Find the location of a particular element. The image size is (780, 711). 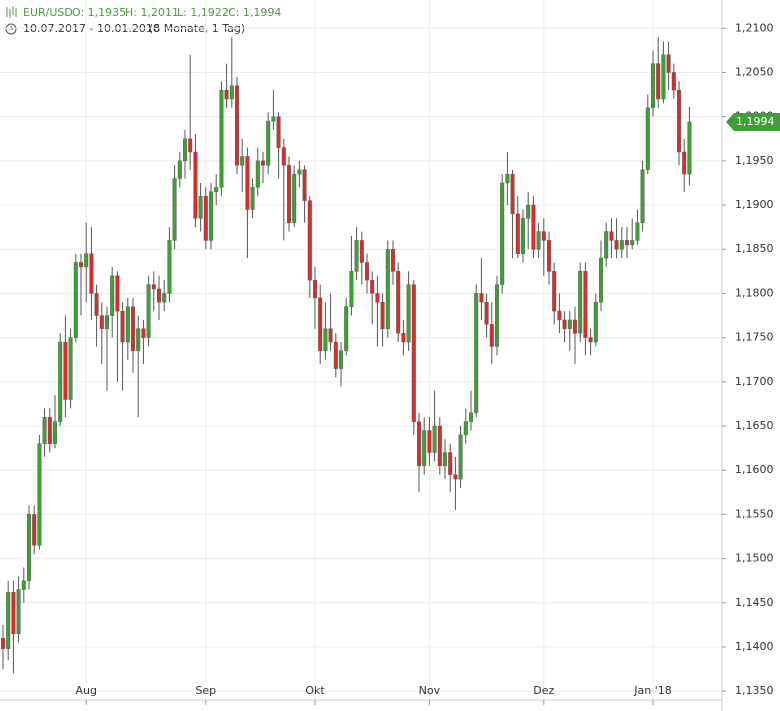

y-tick-label: 1,1600 is located at coordinates (754, 469).